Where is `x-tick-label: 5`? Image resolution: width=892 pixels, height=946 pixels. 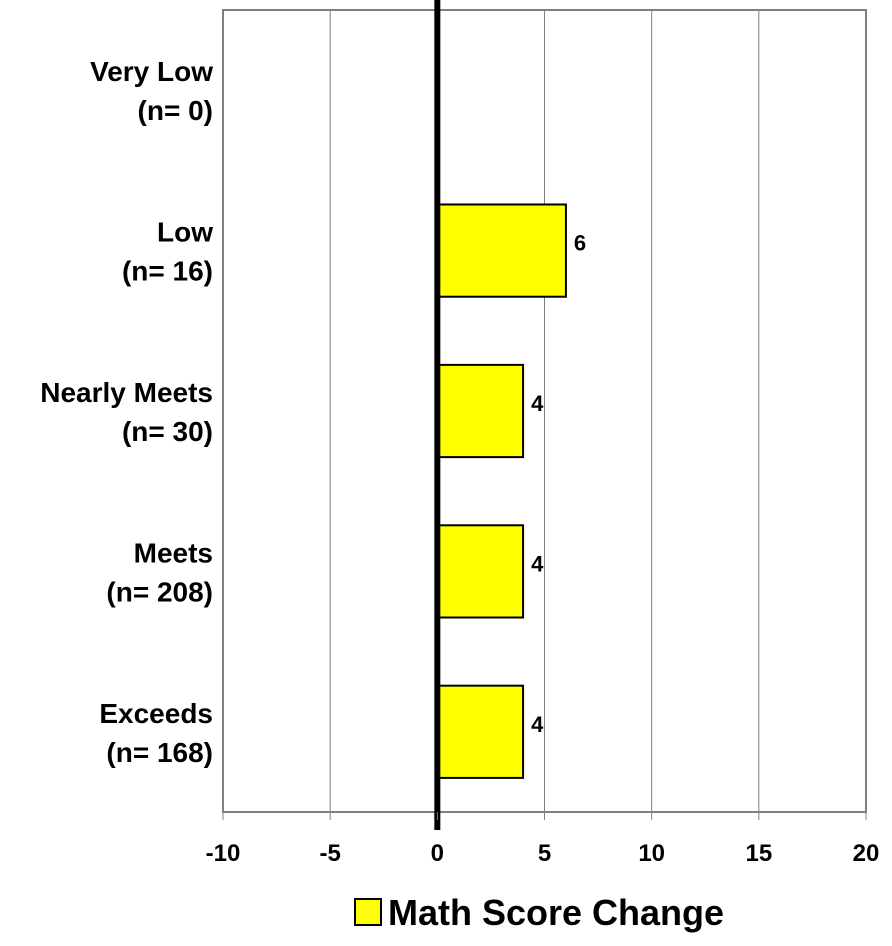 x-tick-label: 5 is located at coordinates (544, 853).